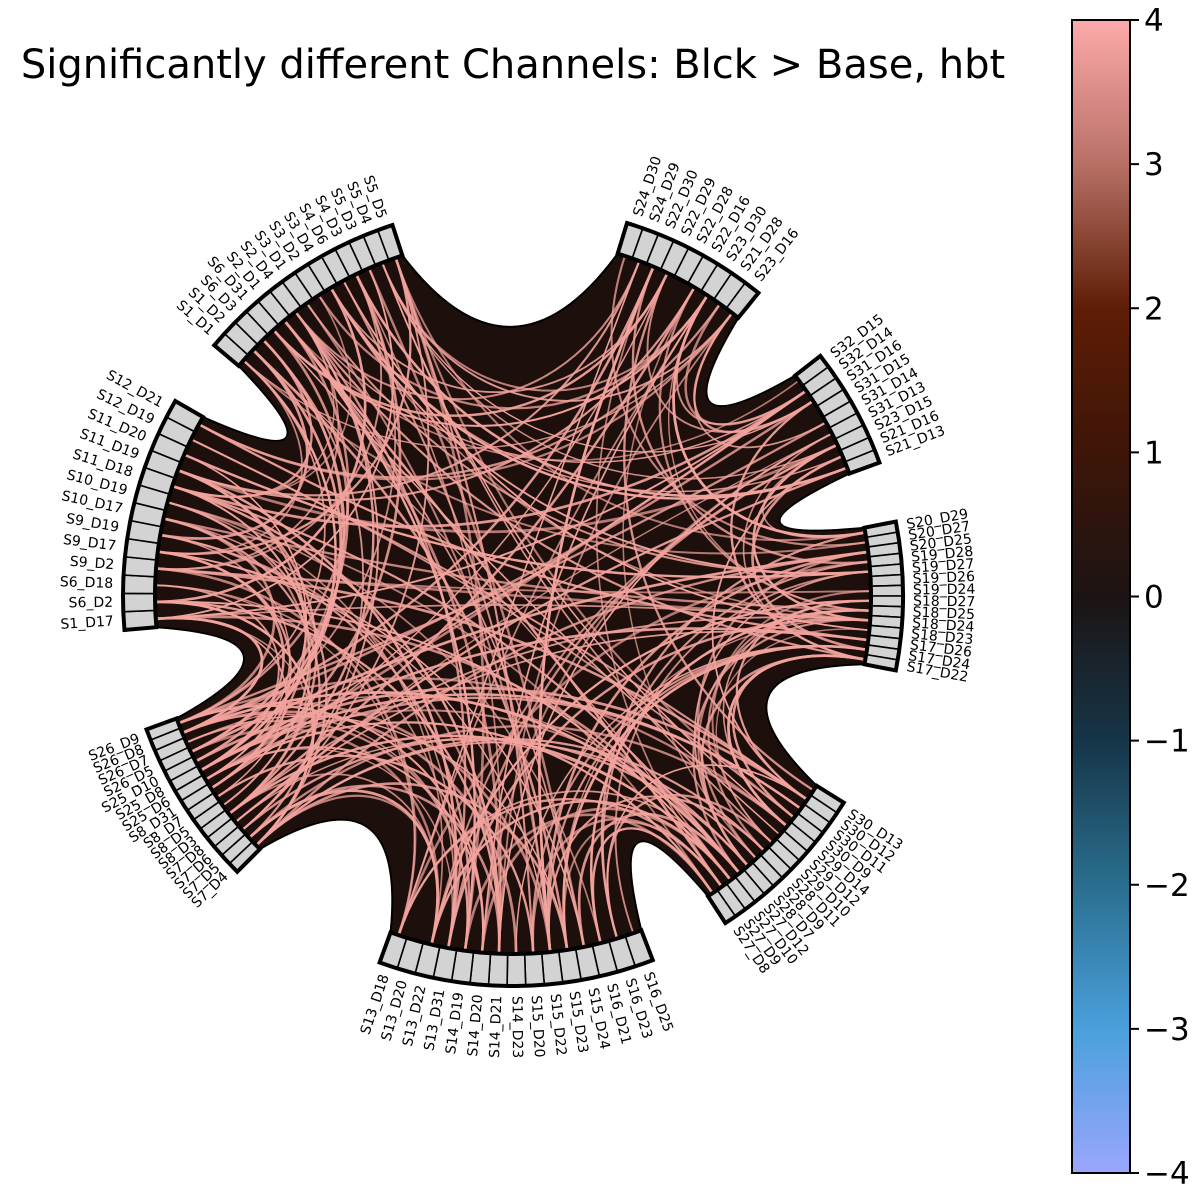 The height and width of the screenshot is (1200, 1200). I want to click on colorbar-tick-label: 1, so click(1154, 453).